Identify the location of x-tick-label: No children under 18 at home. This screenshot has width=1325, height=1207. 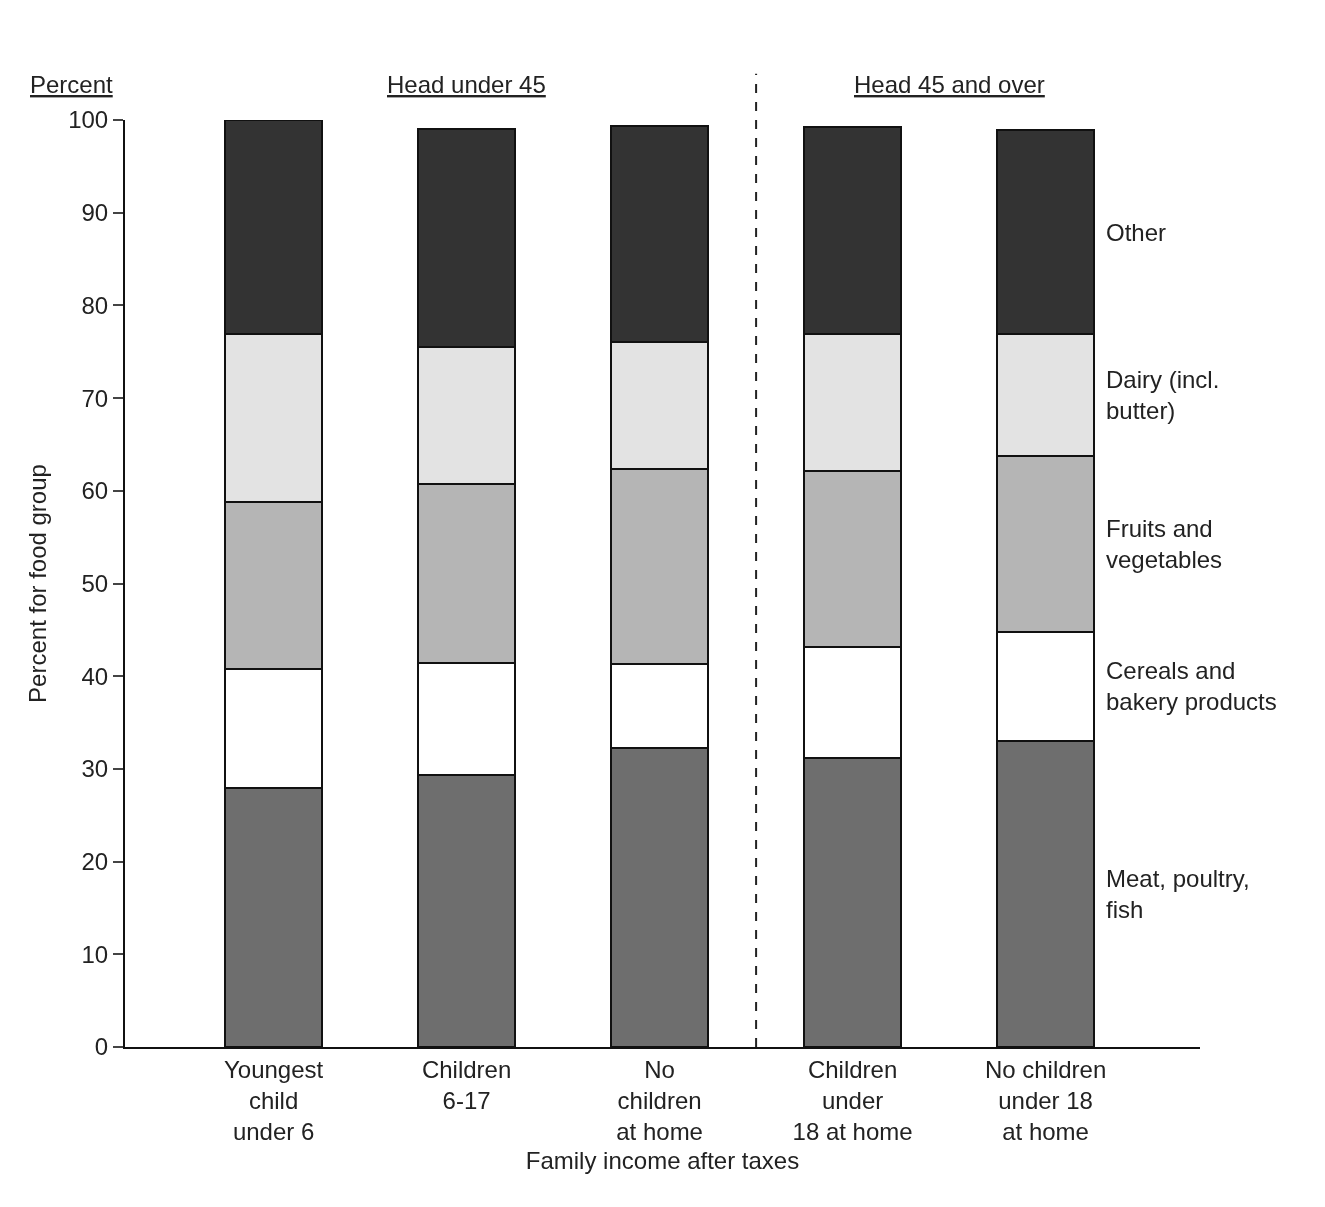
(1045, 1100).